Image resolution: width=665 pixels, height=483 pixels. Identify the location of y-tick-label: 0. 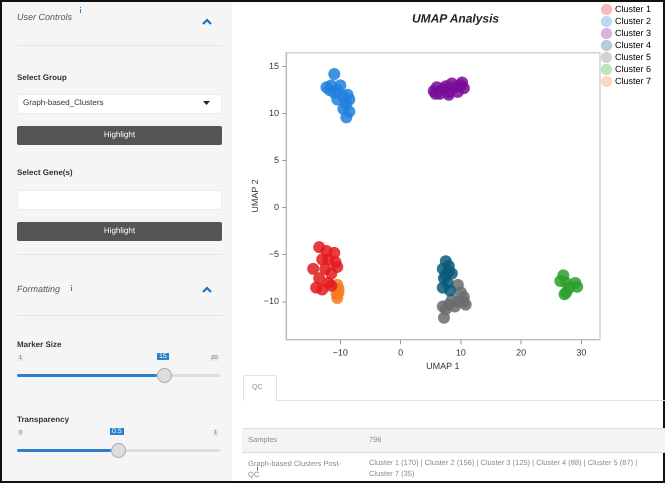
(277, 207).